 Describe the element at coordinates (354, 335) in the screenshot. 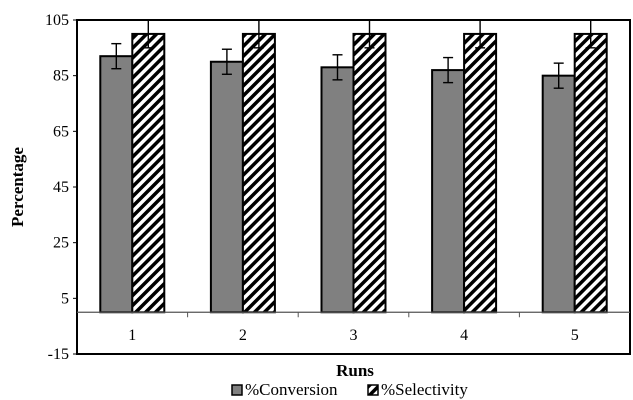

I see `x-tick-label: 3` at that location.